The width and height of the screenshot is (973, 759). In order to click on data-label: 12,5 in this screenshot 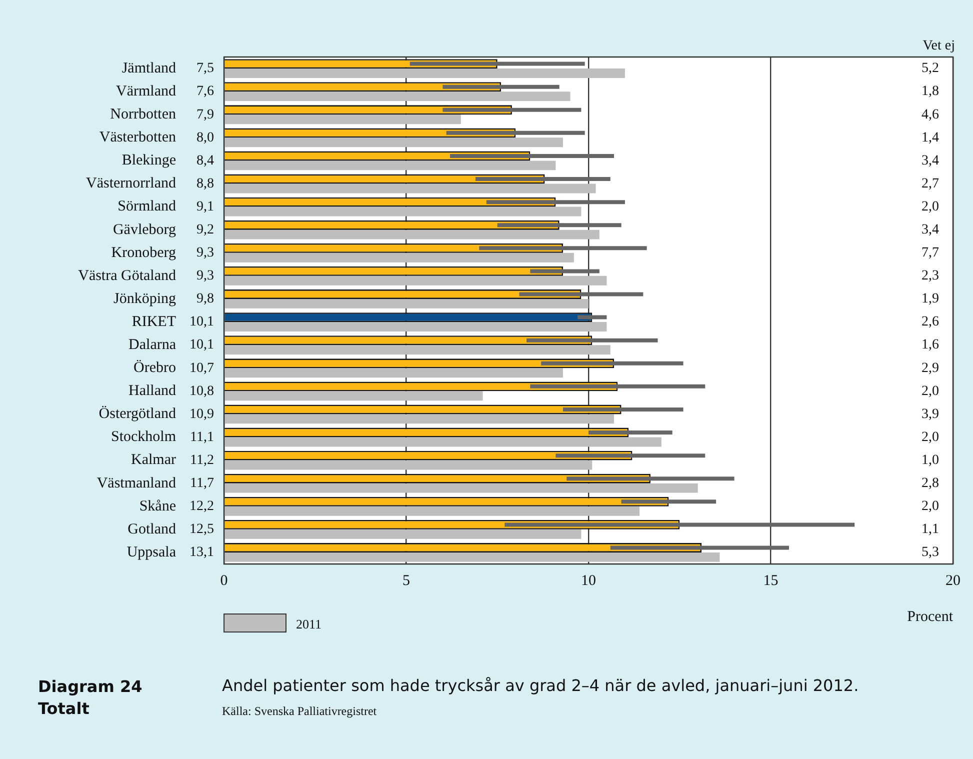, I will do `click(202, 530)`.